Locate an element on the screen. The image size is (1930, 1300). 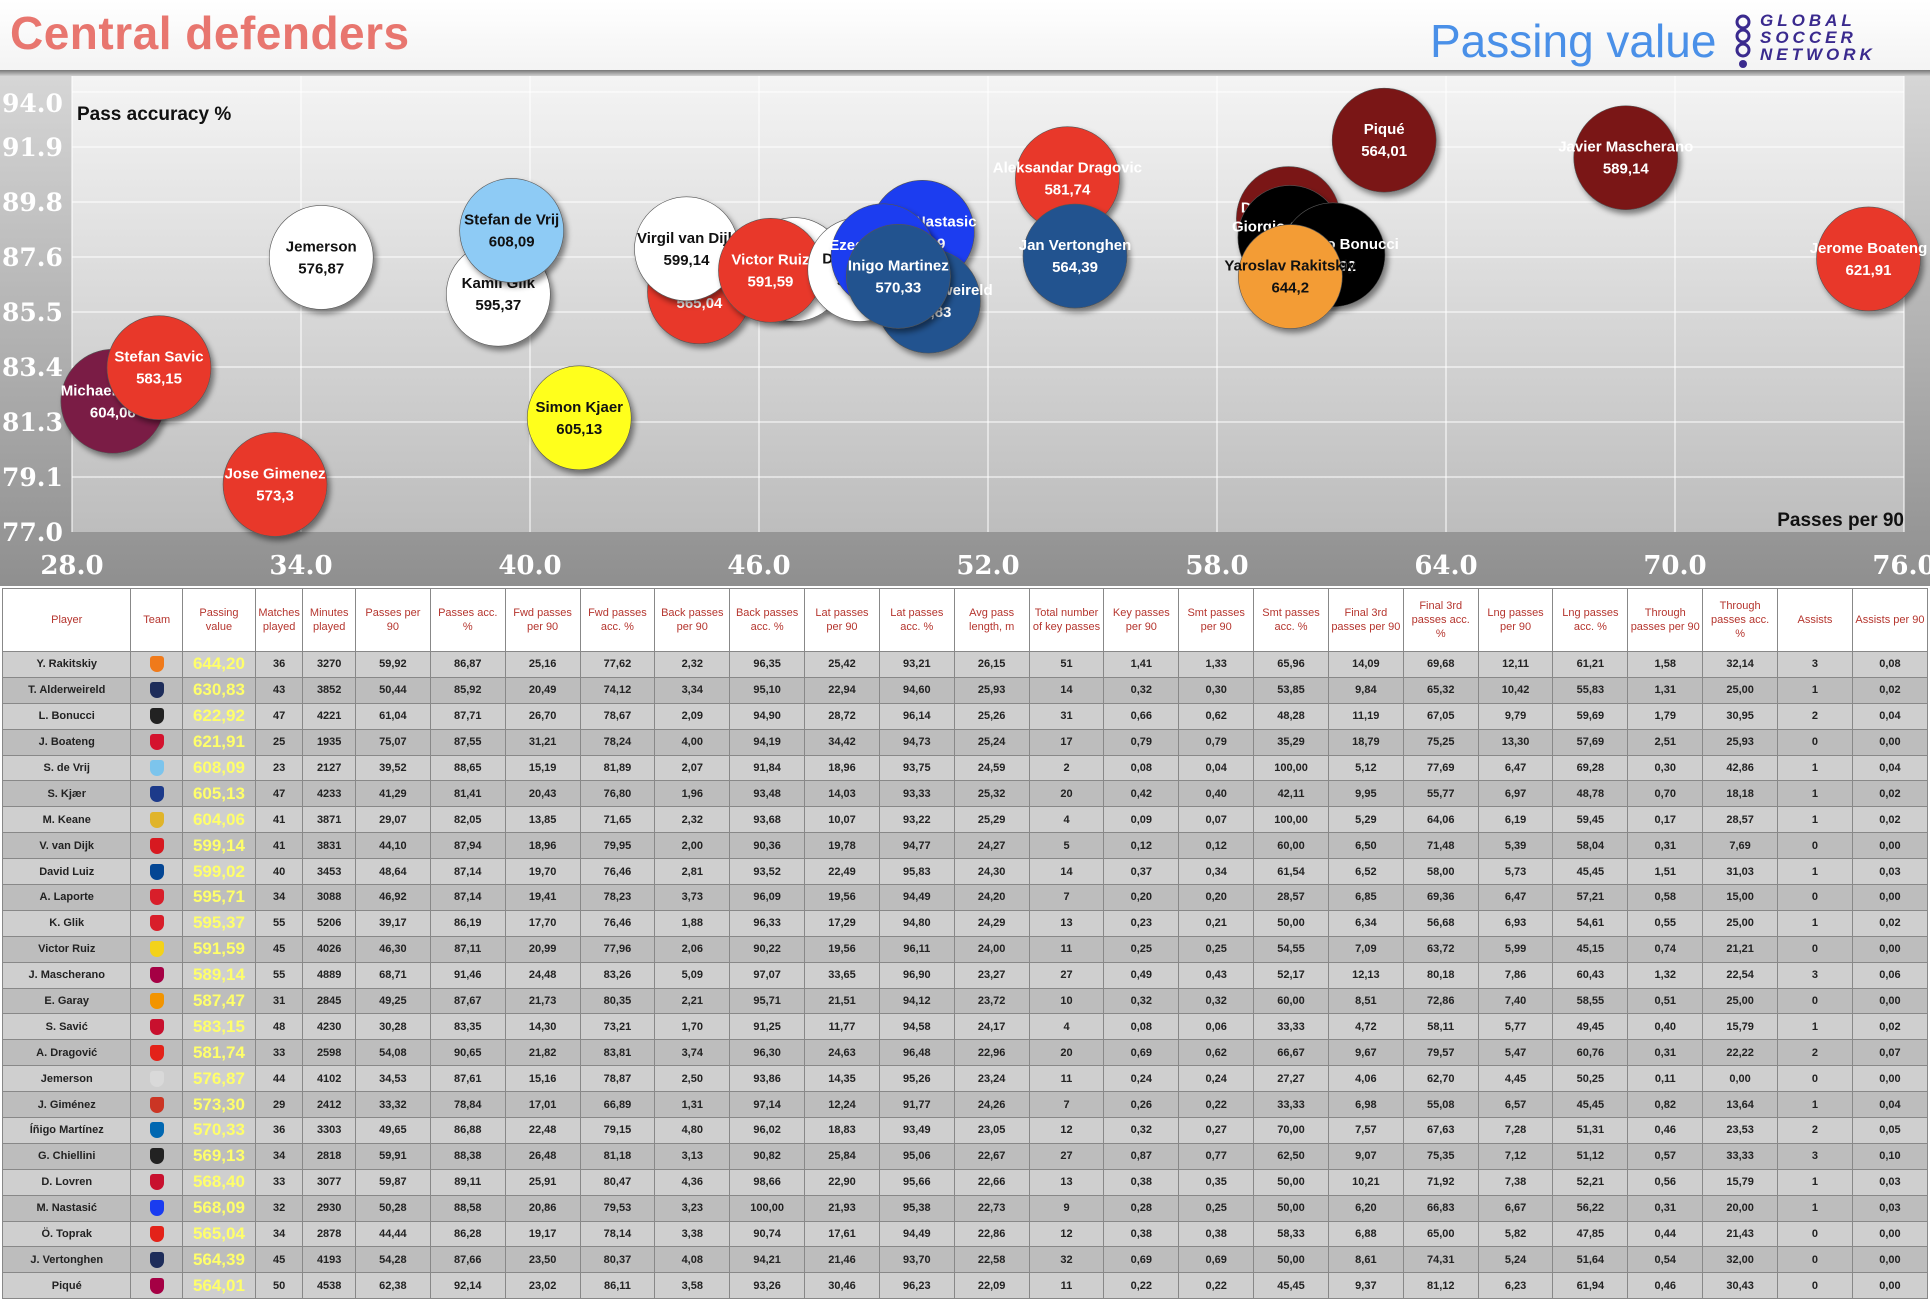
stat-cell: 3303 is located at coordinates (329, 1130).